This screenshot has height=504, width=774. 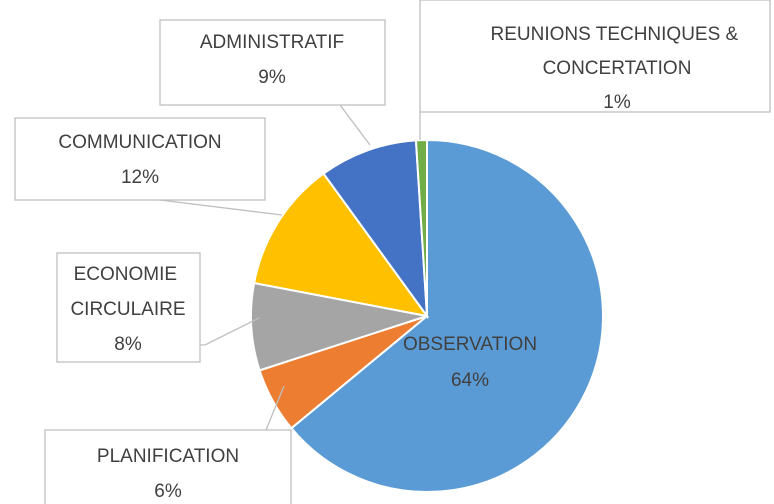 I want to click on label-line: PLANIFICATION, so click(x=168, y=456).